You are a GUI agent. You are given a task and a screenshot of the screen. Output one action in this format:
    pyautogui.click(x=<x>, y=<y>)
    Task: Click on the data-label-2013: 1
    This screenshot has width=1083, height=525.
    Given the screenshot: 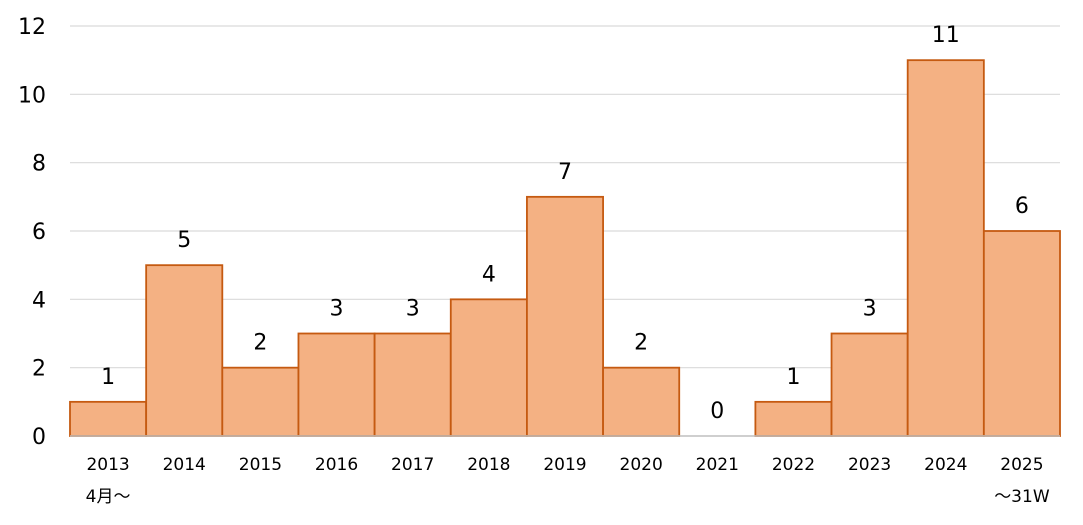 What is the action you would take?
    pyautogui.click(x=108, y=377)
    